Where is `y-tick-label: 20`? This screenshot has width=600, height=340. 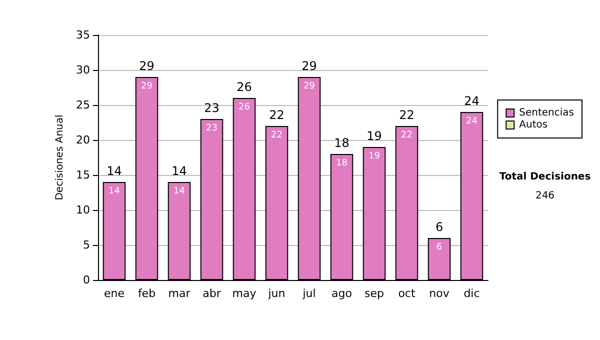 y-tick-label: 20 is located at coordinates (83, 140).